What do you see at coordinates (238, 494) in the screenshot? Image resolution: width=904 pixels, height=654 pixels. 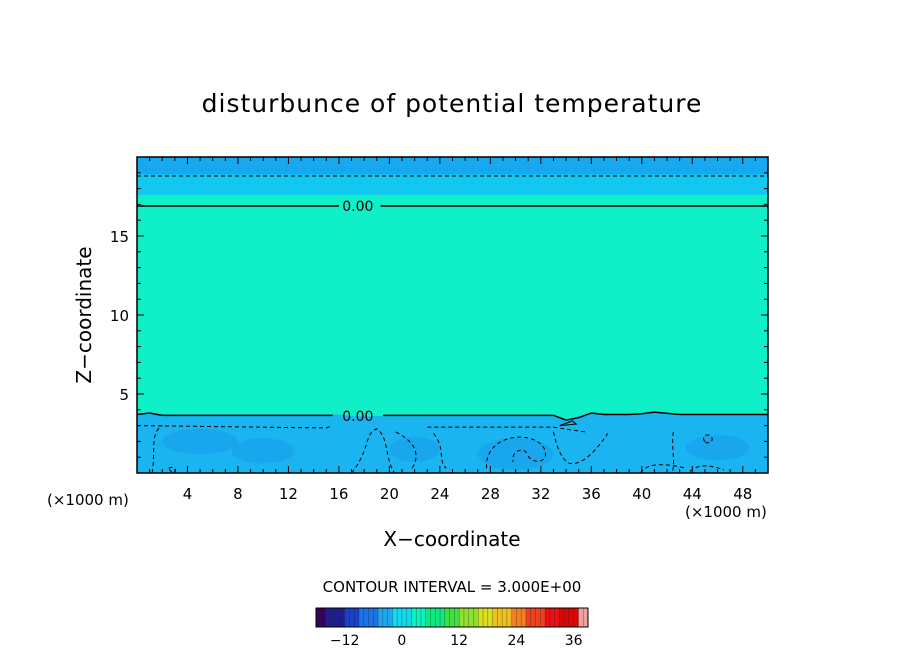 I see `x-tick-label: 8` at bounding box center [238, 494].